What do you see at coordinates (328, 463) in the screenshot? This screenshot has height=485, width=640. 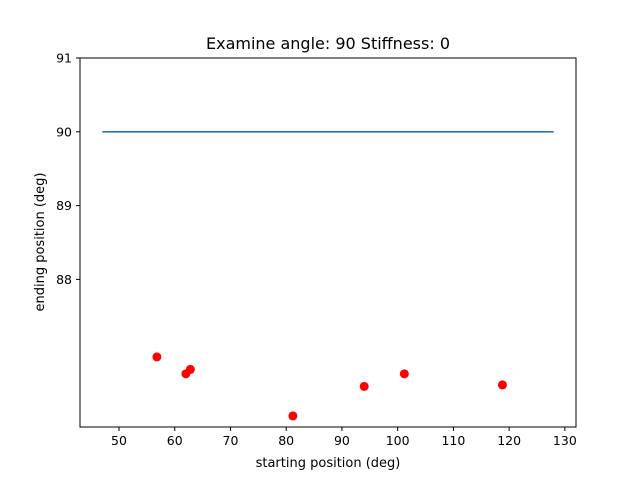 I see `x-axis-label: starting position (deg)` at bounding box center [328, 463].